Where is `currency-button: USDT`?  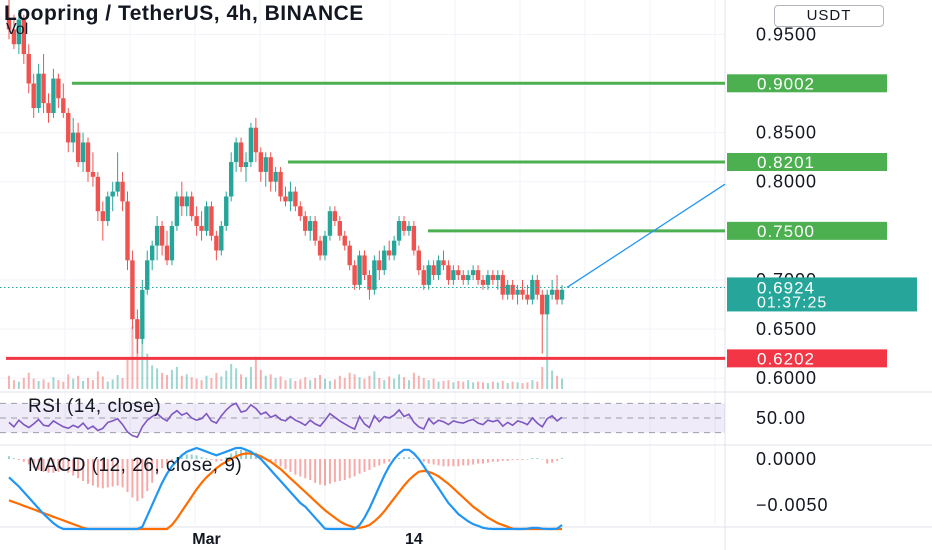 currency-button: USDT is located at coordinates (829, 16).